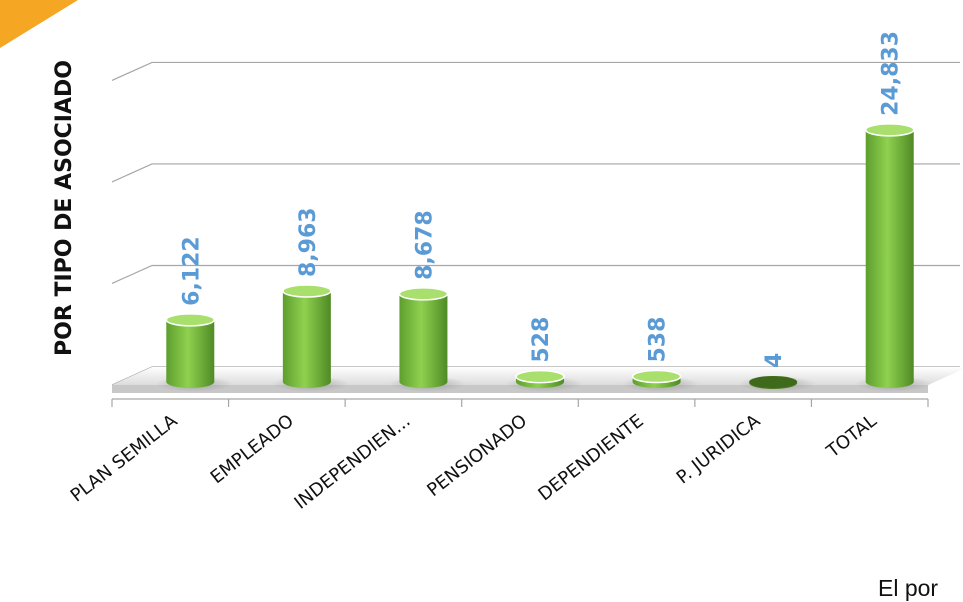 The height and width of the screenshot is (602, 963). What do you see at coordinates (590, 457) in the screenshot?
I see `category-label: DEPENDIENTE` at bounding box center [590, 457].